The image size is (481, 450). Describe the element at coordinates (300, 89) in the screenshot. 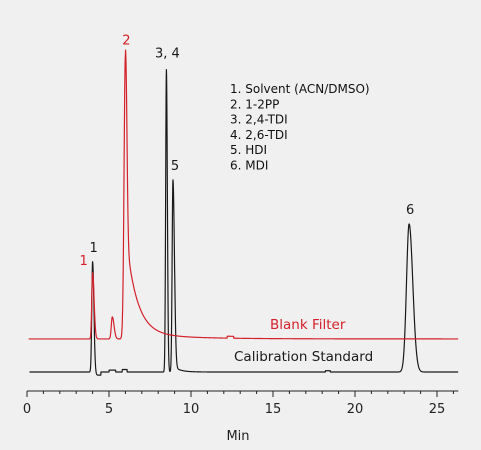

I see `legend-item: 1. Solvent (ACN/DMSO)` at that location.